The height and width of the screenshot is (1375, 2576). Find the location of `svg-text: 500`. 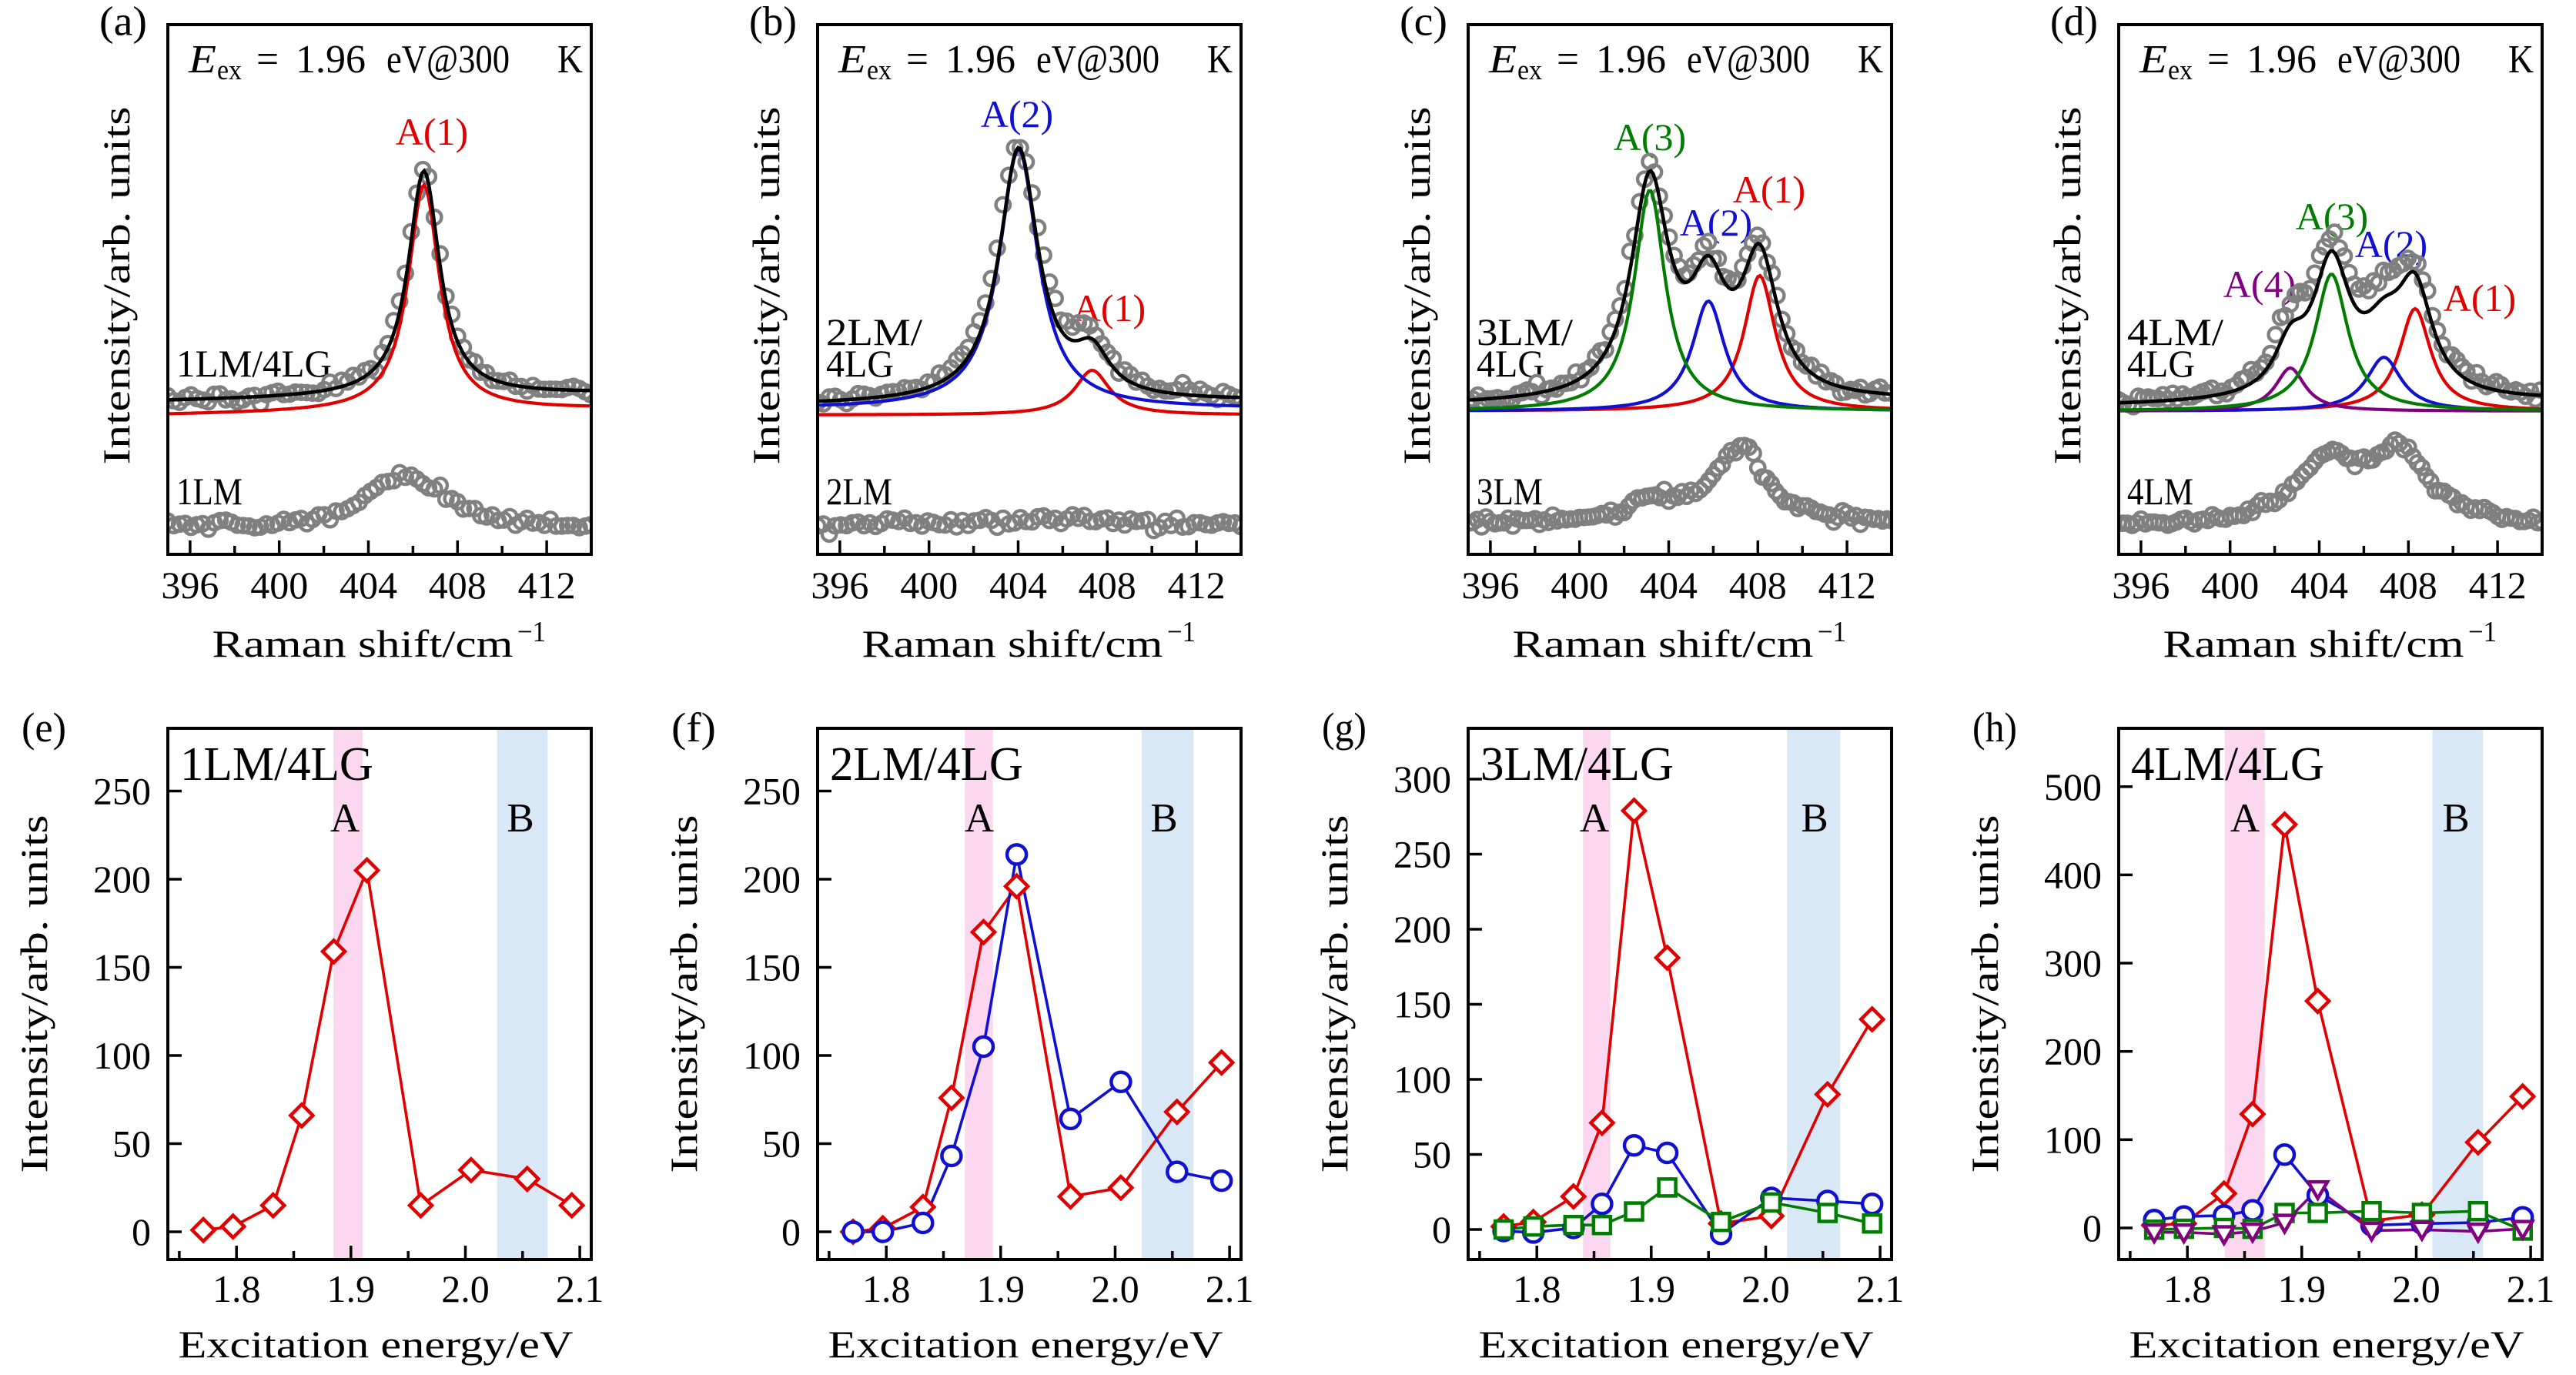

svg-text: 500 is located at coordinates (2073, 787).